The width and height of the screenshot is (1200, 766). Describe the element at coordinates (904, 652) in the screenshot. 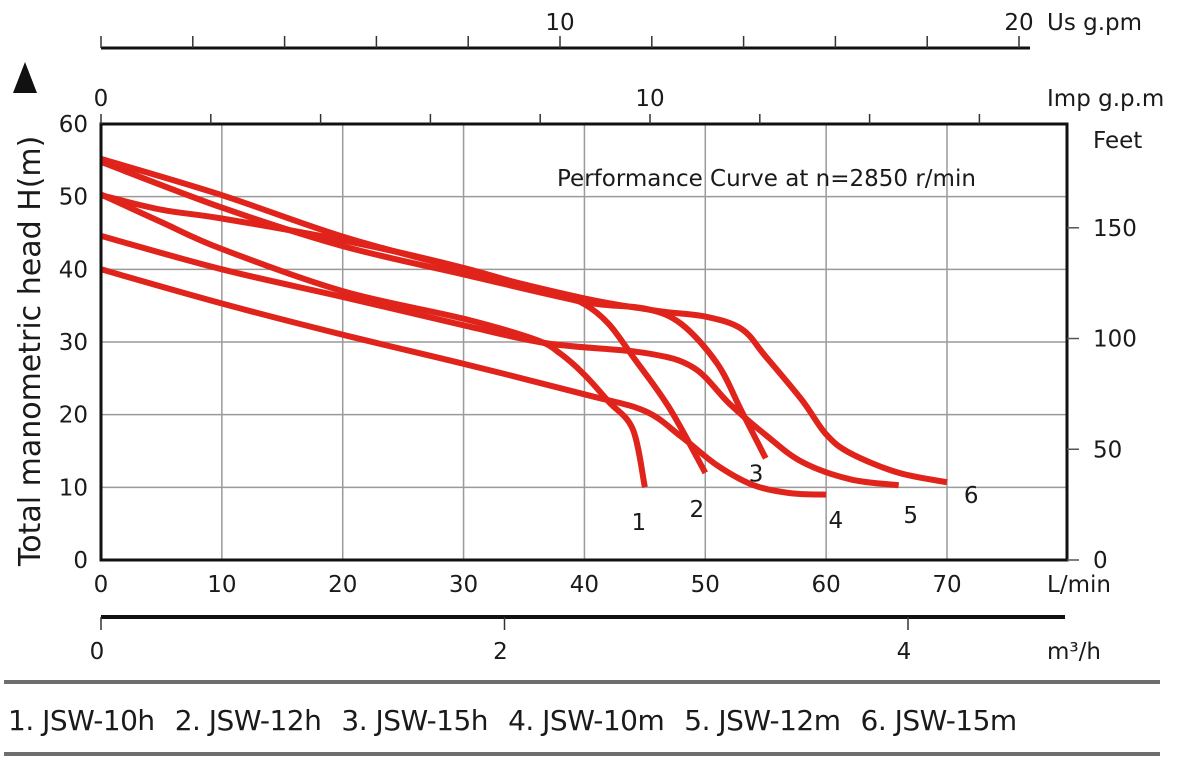

I see `m3h-tick-label: 4` at that location.